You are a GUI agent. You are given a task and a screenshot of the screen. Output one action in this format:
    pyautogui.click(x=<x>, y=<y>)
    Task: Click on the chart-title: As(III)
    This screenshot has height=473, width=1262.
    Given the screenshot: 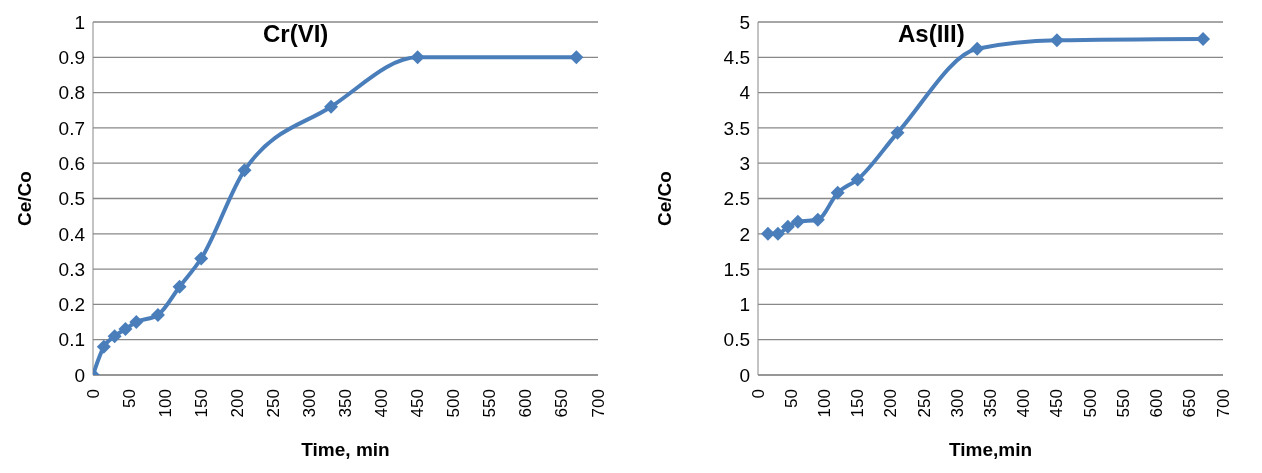 What is the action you would take?
    pyautogui.click(x=931, y=34)
    